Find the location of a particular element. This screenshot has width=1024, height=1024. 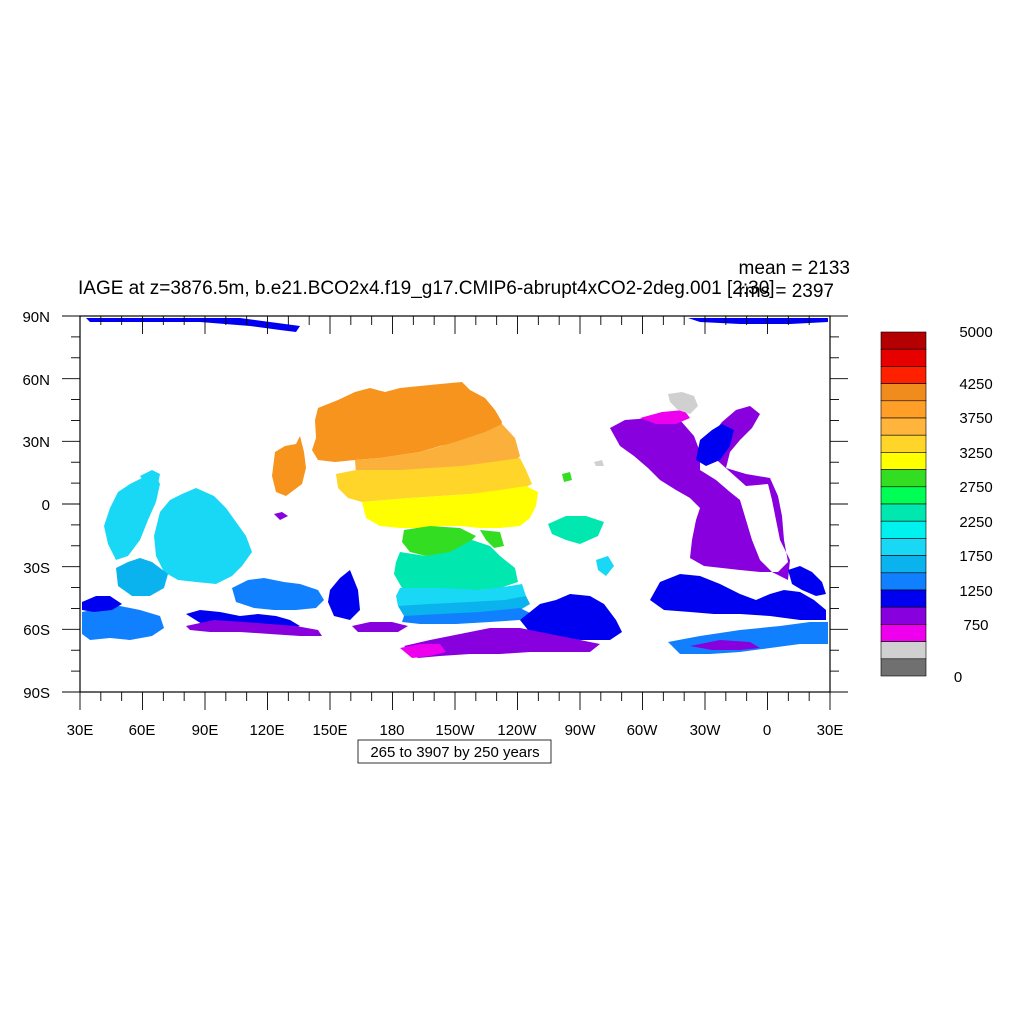

lat-label-90s: 90S is located at coordinates (36, 693).